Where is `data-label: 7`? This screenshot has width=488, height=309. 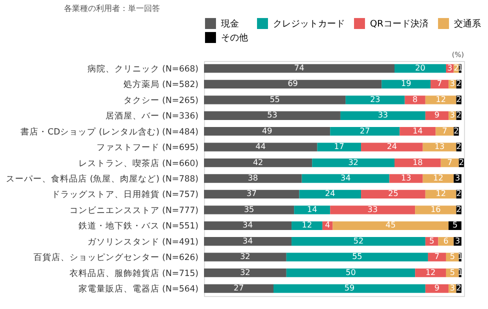
data-label: 7 is located at coordinates (437, 257).